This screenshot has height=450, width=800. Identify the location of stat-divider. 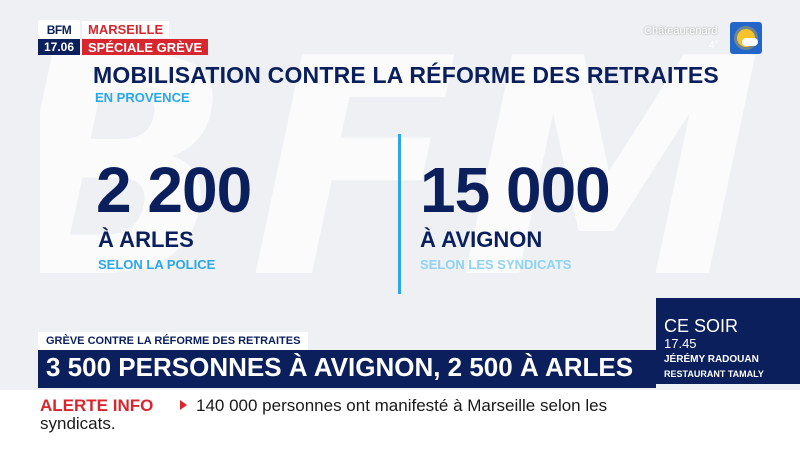
(399, 214).